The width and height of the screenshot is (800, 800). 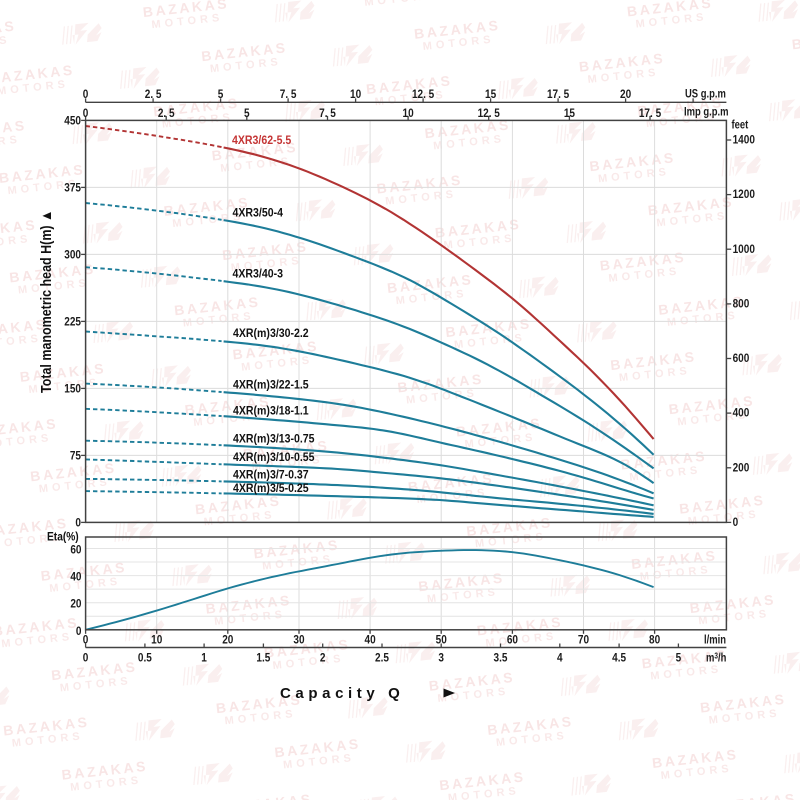 I want to click on svg-text: 4XR(m)3/10-0.55, so click(x=274, y=457).